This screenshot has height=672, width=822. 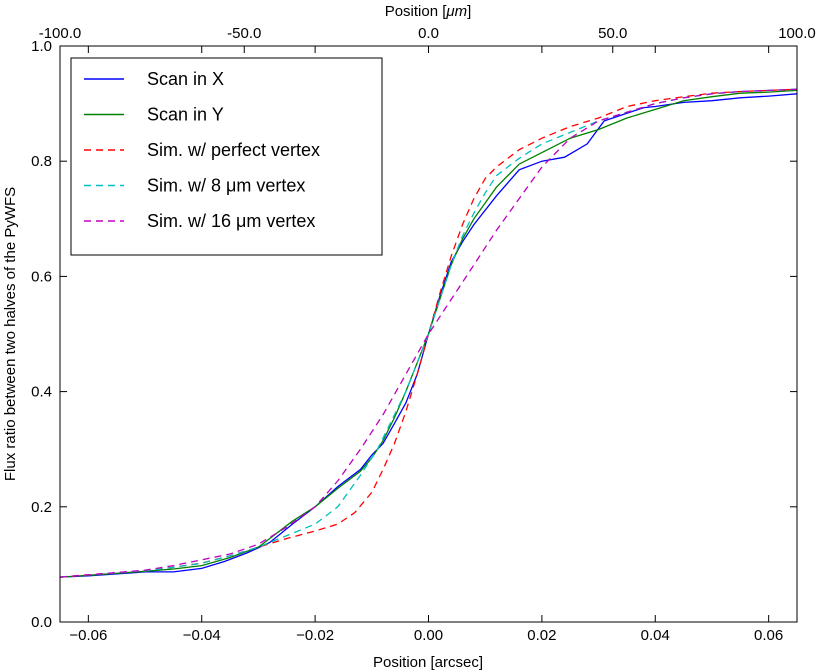 I want to click on x2-axis-title-unit: μm, so click(x=456, y=11).